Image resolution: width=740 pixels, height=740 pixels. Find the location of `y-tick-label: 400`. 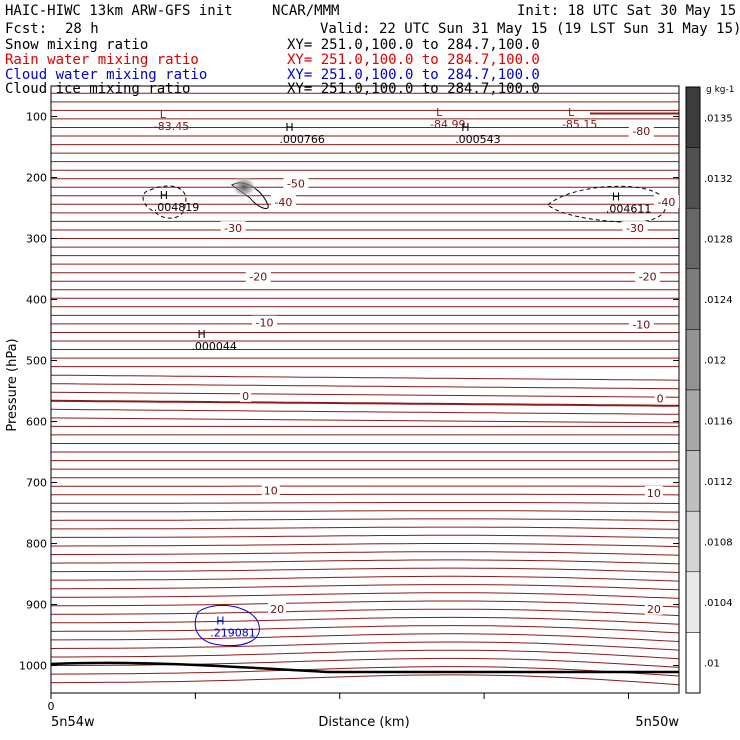

y-tick-label: 400 is located at coordinates (36, 300).